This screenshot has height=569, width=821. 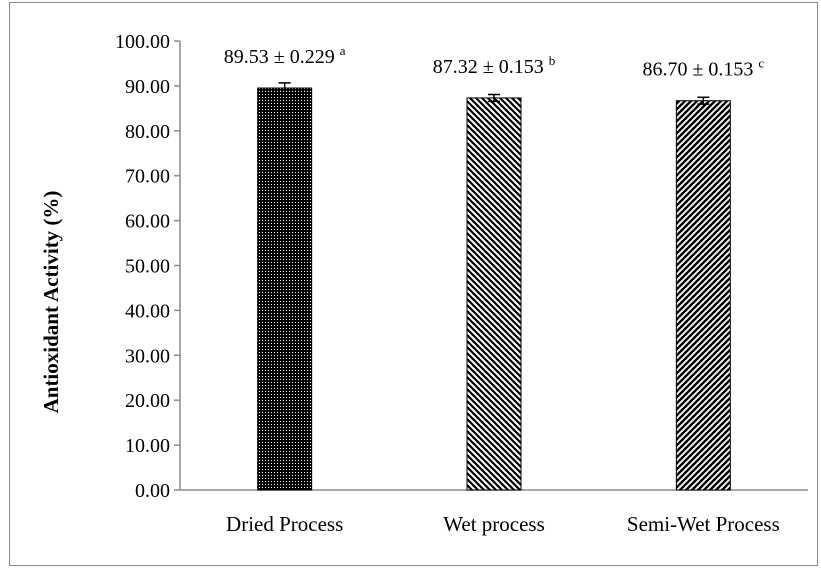 I want to click on x-category-label: Dried Process, so click(x=284, y=524).